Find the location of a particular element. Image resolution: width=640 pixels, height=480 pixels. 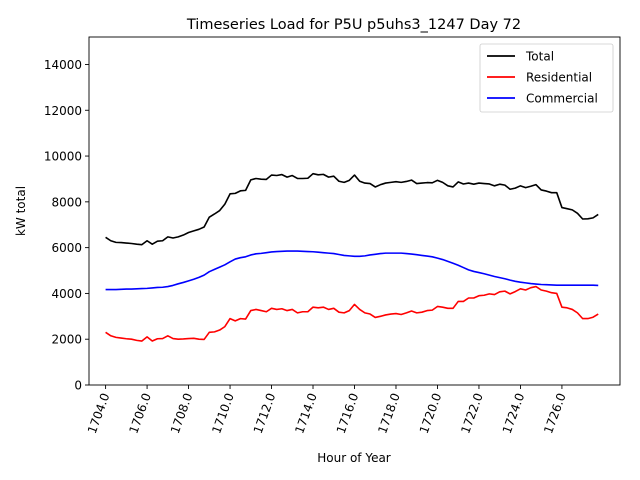

series-line-residential is located at coordinates (352, 313).